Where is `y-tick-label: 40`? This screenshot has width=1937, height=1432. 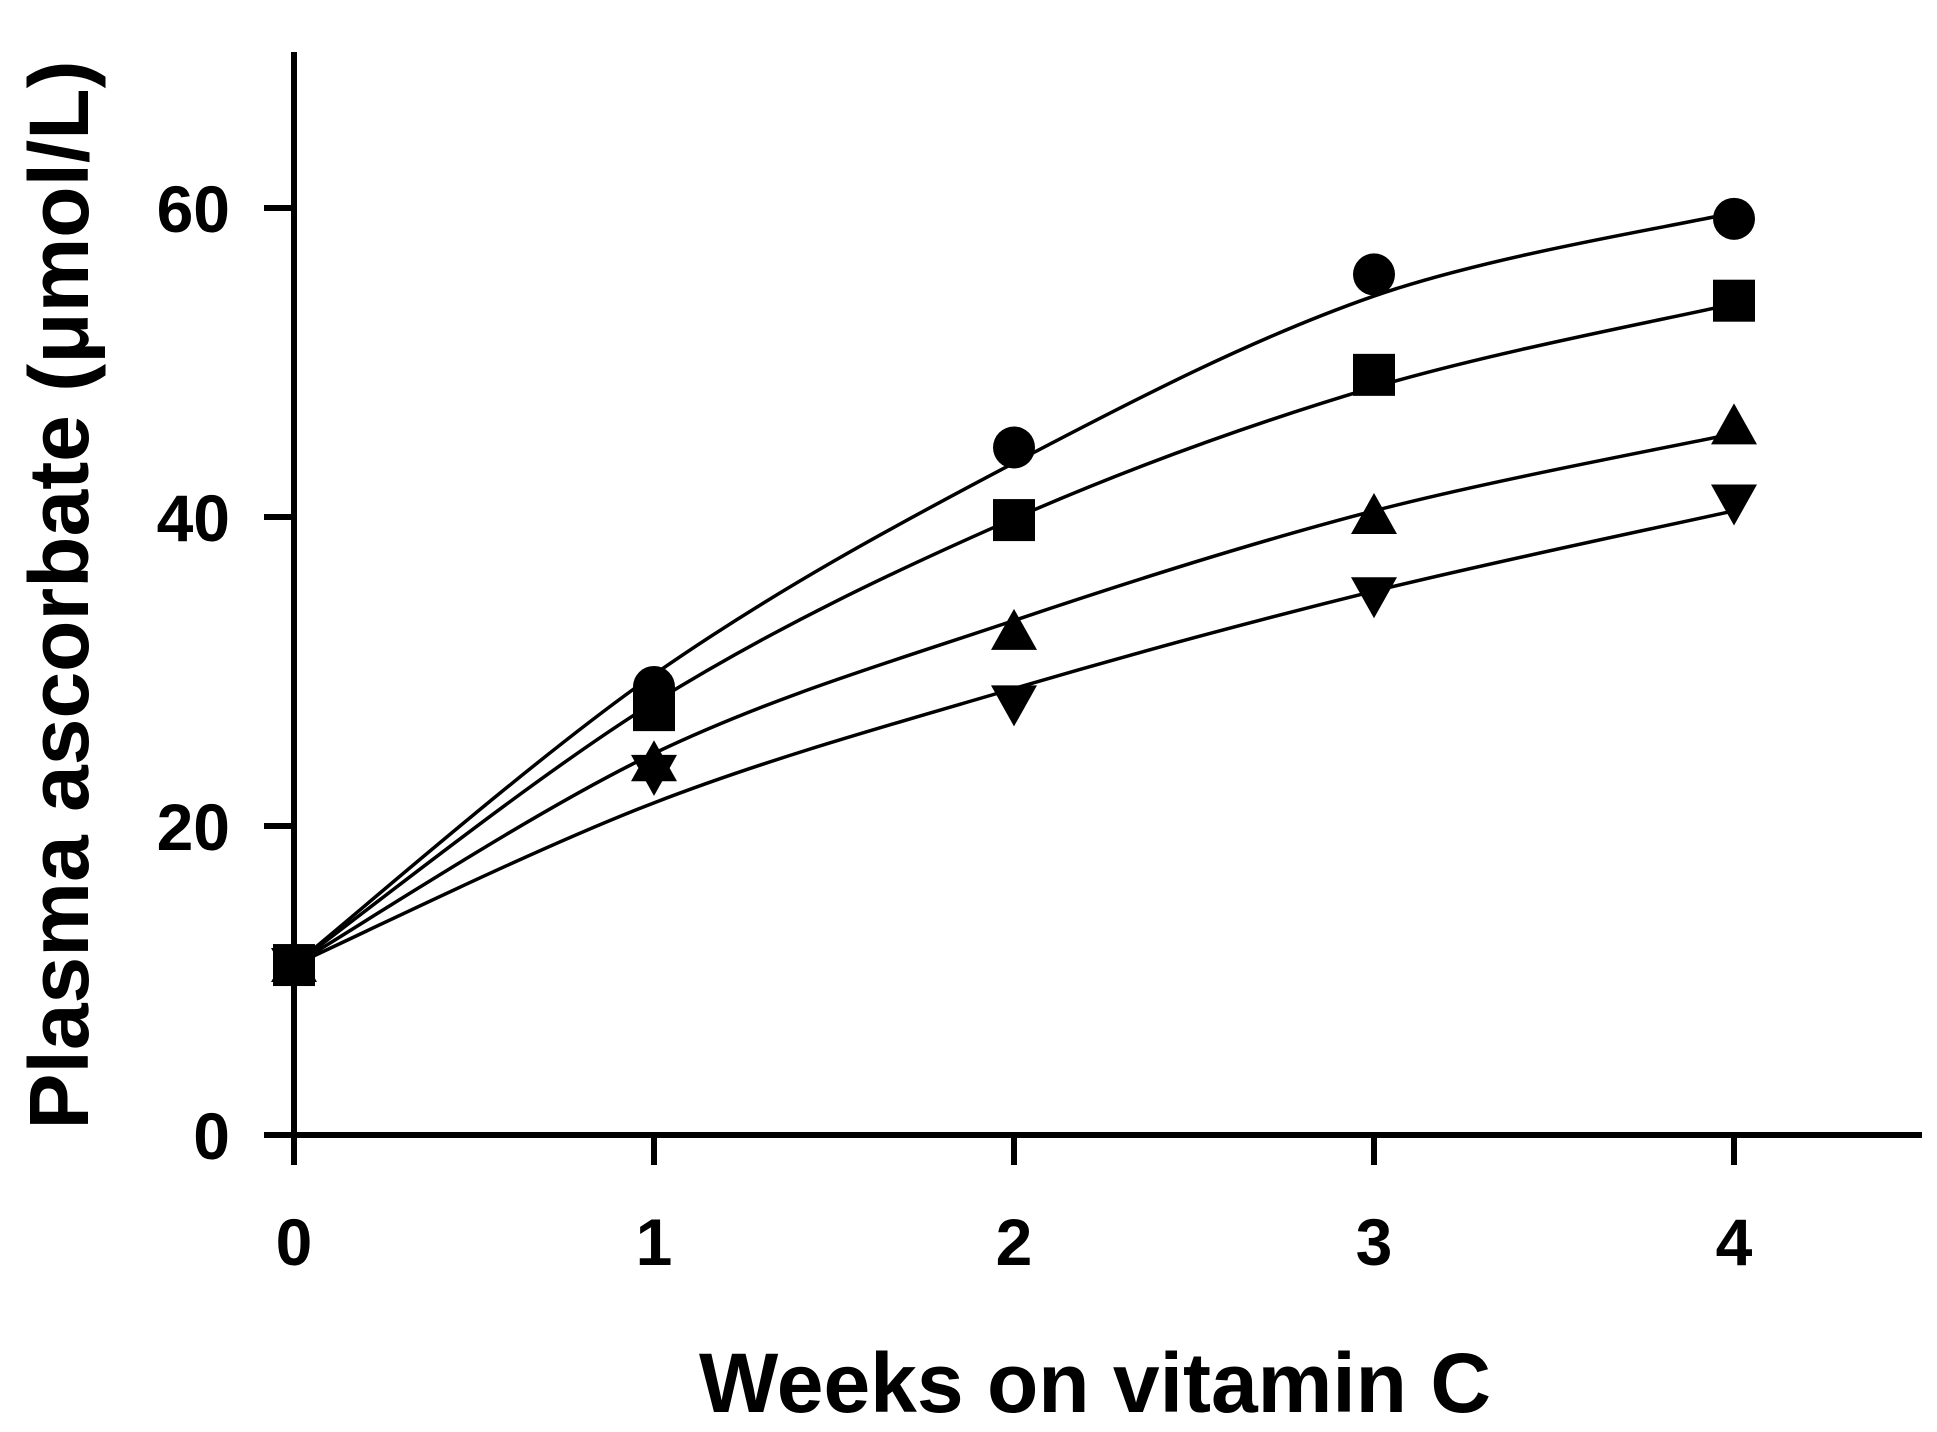 y-tick-label: 40 is located at coordinates (193, 518).